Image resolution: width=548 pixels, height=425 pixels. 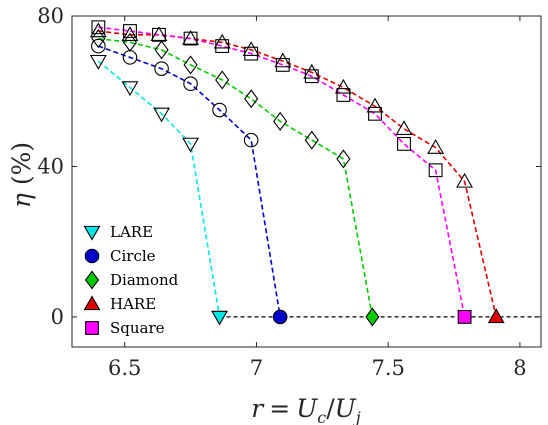 I want to click on legend-marker-diamond, so click(x=92, y=280).